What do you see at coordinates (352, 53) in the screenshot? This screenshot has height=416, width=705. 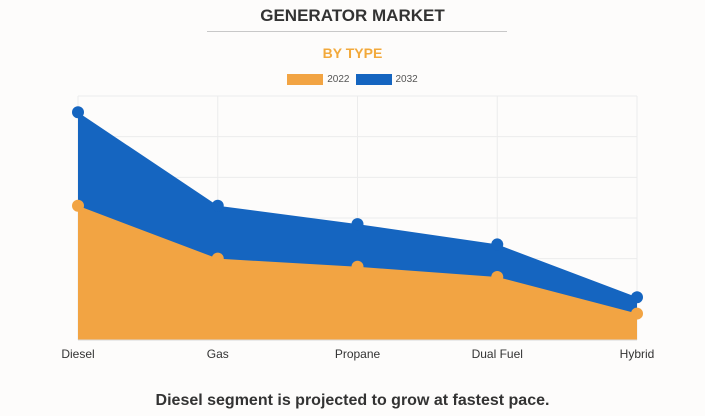 I see `chart-subtitle: BY TYPE` at bounding box center [352, 53].